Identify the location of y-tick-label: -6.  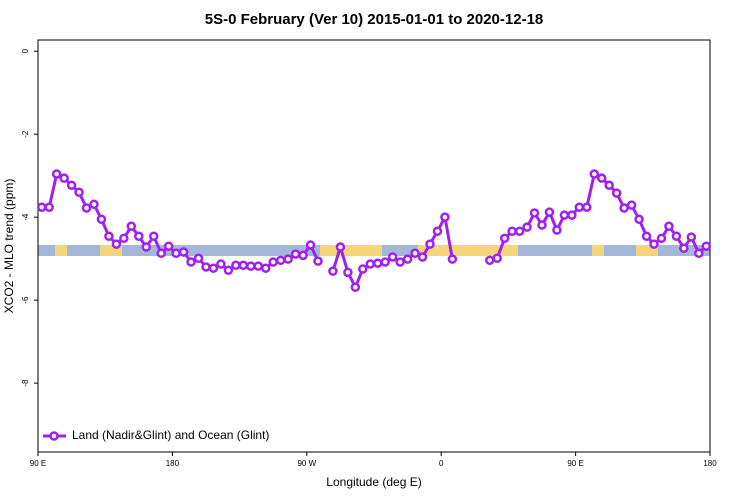
(25, 300).